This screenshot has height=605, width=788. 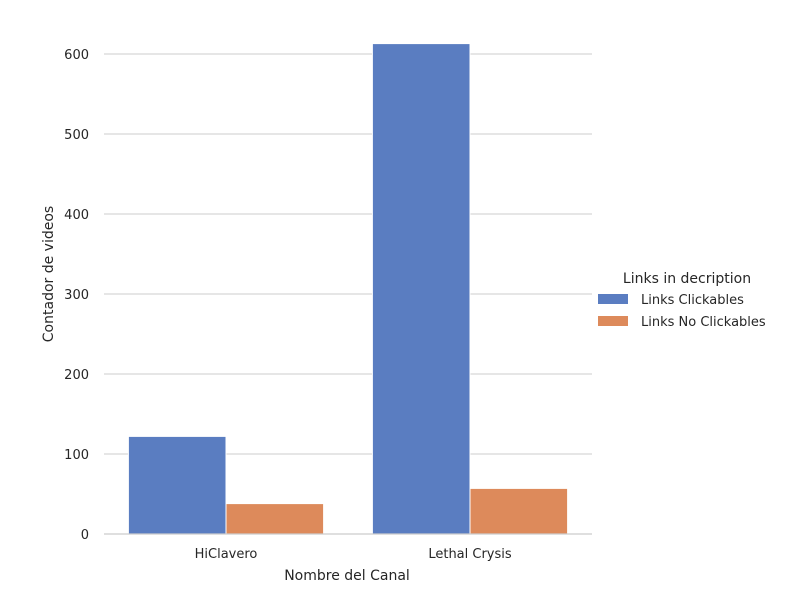 I want to click on legend-label-links-clickables: Links Clickables, so click(x=692, y=300).